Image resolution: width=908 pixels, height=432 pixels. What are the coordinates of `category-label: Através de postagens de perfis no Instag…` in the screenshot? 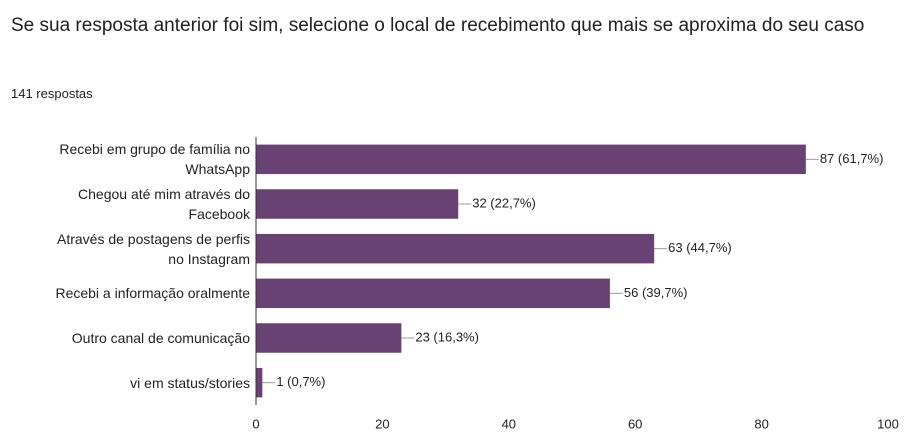 It's located at (153, 248).